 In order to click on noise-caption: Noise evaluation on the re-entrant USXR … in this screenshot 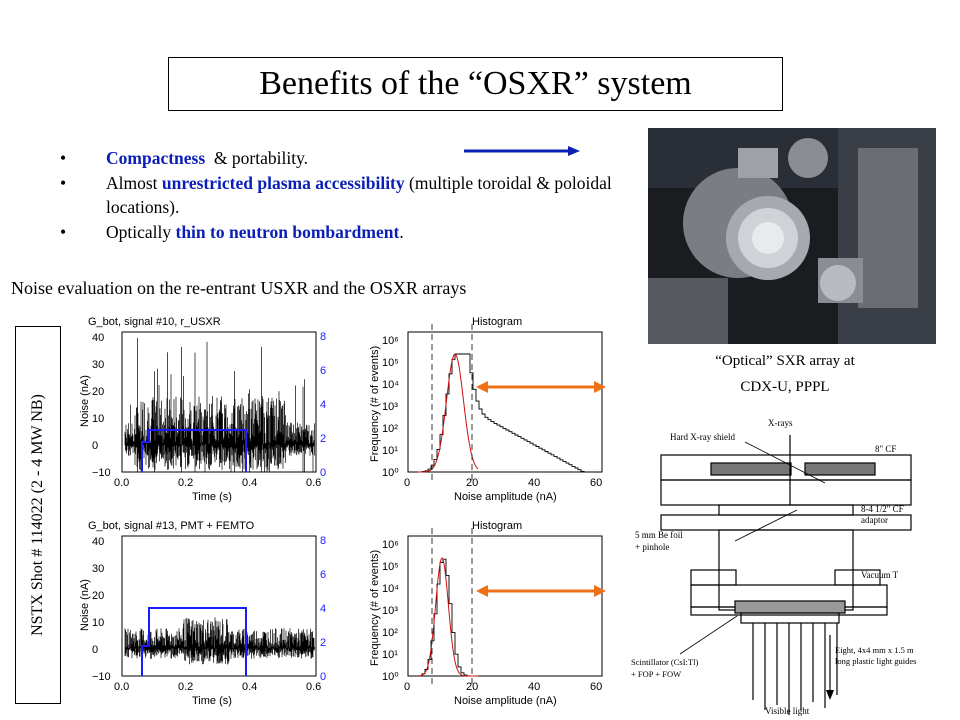, I will do `click(239, 288)`.